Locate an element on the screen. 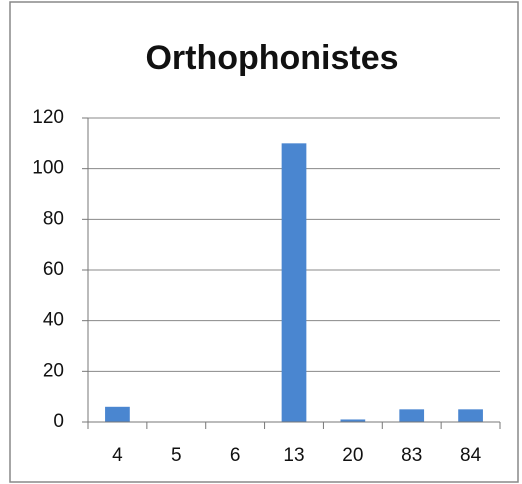 This screenshot has width=522, height=484. y-tick-label: 0 is located at coordinates (58, 421).